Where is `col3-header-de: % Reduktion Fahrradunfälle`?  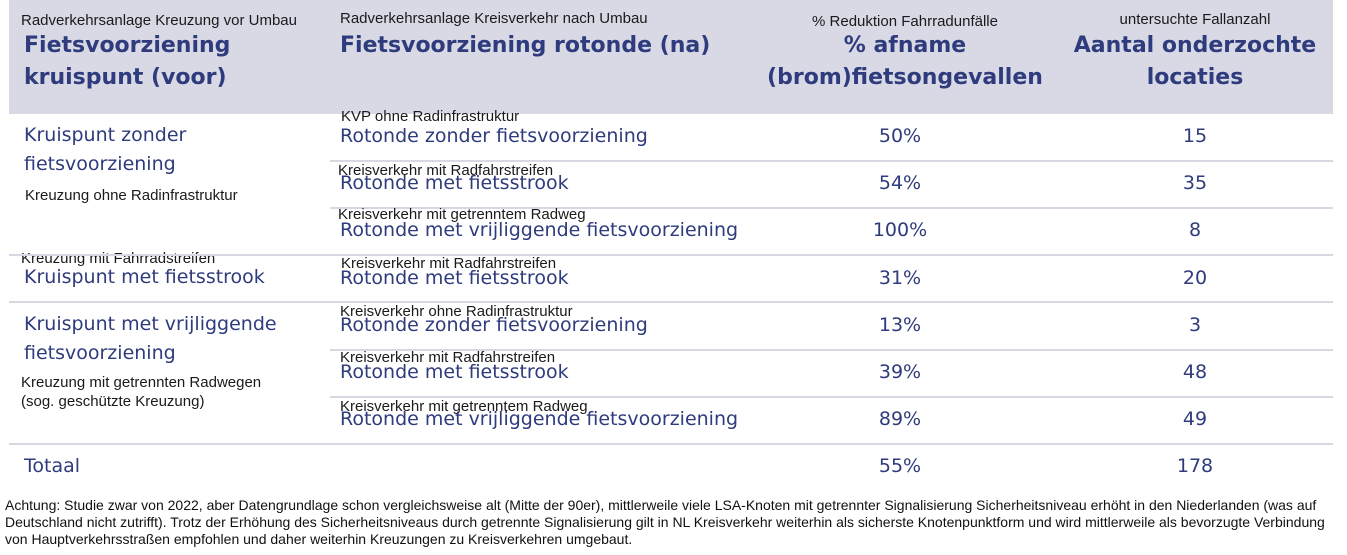
col3-header-de: % Reduktion Fahrradunfälle is located at coordinates (905, 21).